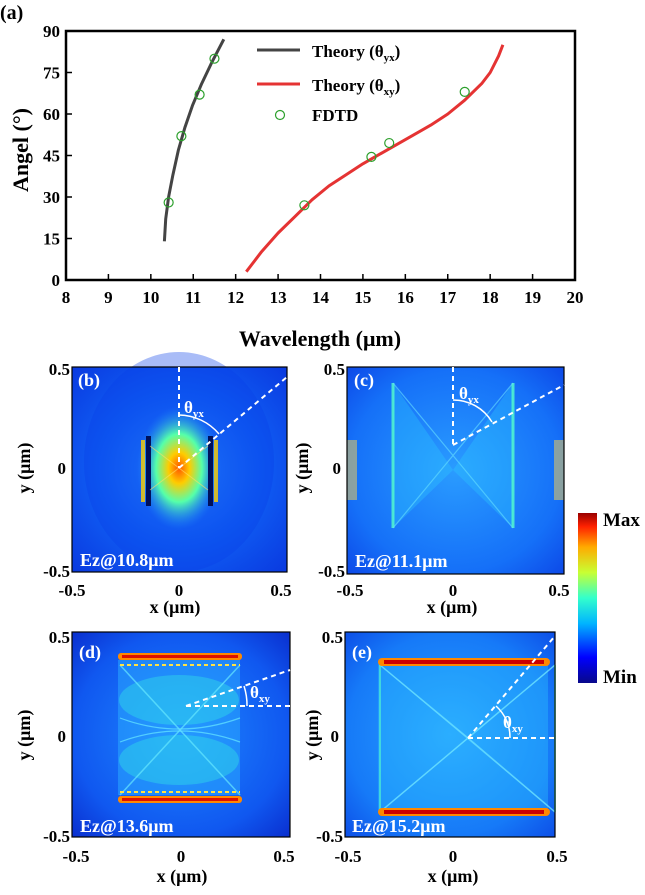 The image size is (645, 895). I want to click on colorbar-gradient, so click(587, 598).